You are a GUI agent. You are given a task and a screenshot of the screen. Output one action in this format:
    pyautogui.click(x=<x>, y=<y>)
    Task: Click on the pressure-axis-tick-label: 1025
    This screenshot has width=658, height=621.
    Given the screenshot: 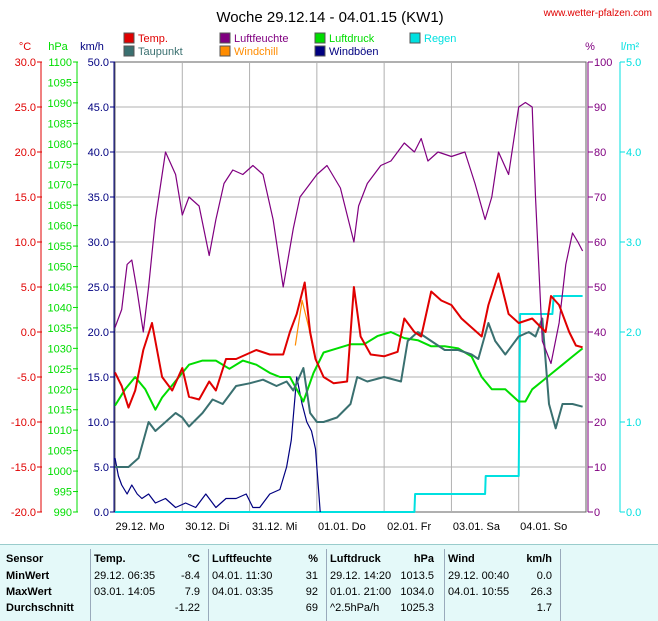 What is the action you would take?
    pyautogui.click(x=60, y=370)
    